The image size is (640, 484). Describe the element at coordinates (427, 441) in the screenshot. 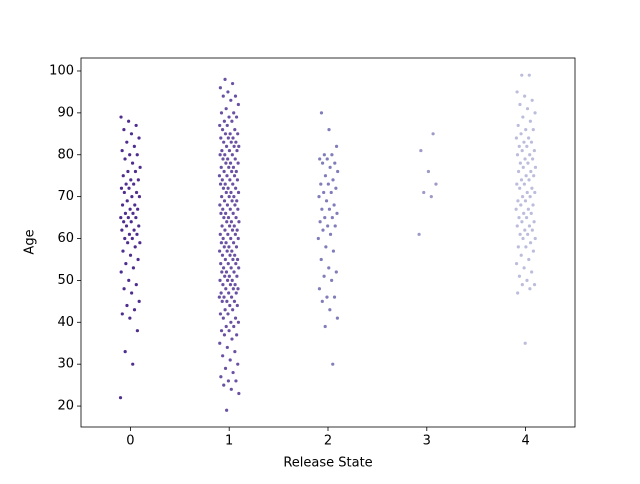

I see `x-tick-label: 3` at that location.